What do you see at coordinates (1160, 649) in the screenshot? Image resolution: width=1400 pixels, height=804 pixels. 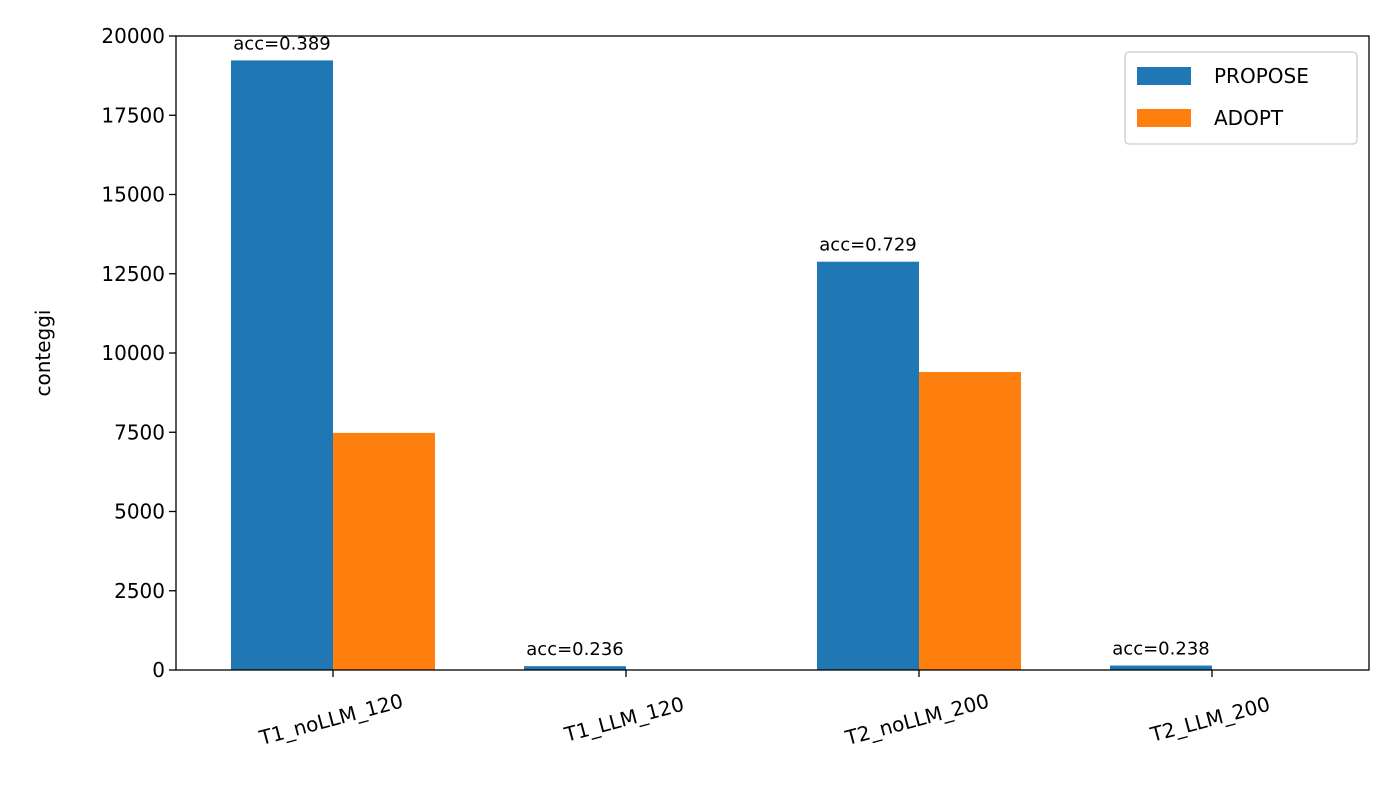 I see `accuracy-annotation-t2-llm-200: acc=0.238` at bounding box center [1160, 649].